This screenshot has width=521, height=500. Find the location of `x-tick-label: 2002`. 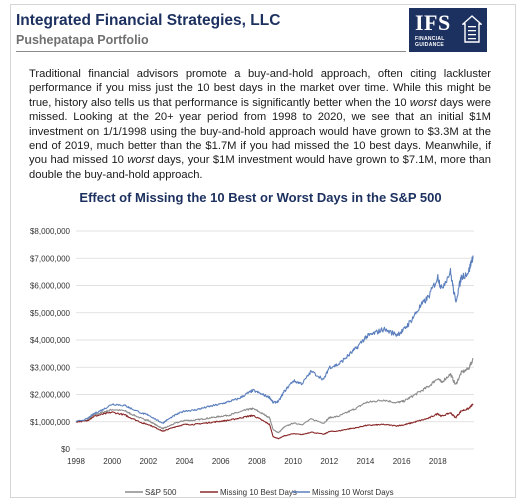

x-tick-label: 2002 is located at coordinates (148, 461).